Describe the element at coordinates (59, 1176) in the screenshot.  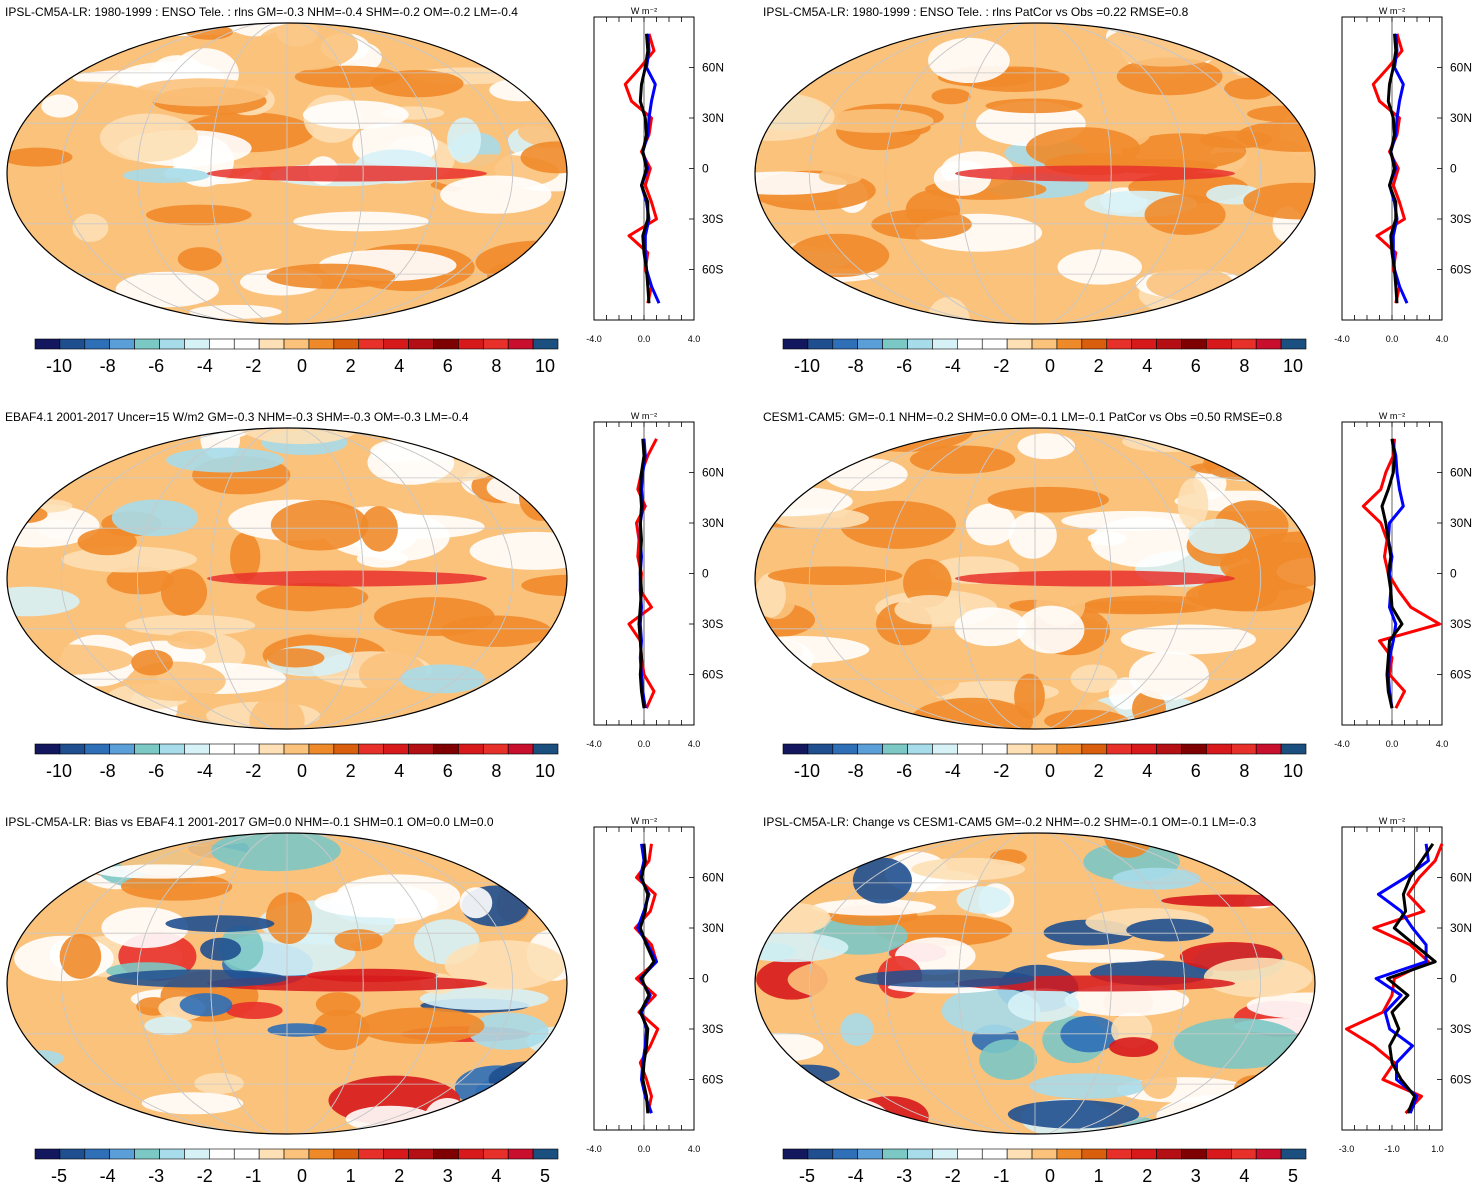
I see `colorbar-label: -5` at that location.